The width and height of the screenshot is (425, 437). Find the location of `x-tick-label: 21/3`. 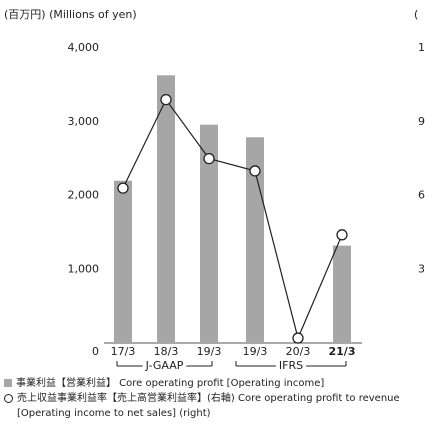

x-tick-label: 21/3 is located at coordinates (342, 351).